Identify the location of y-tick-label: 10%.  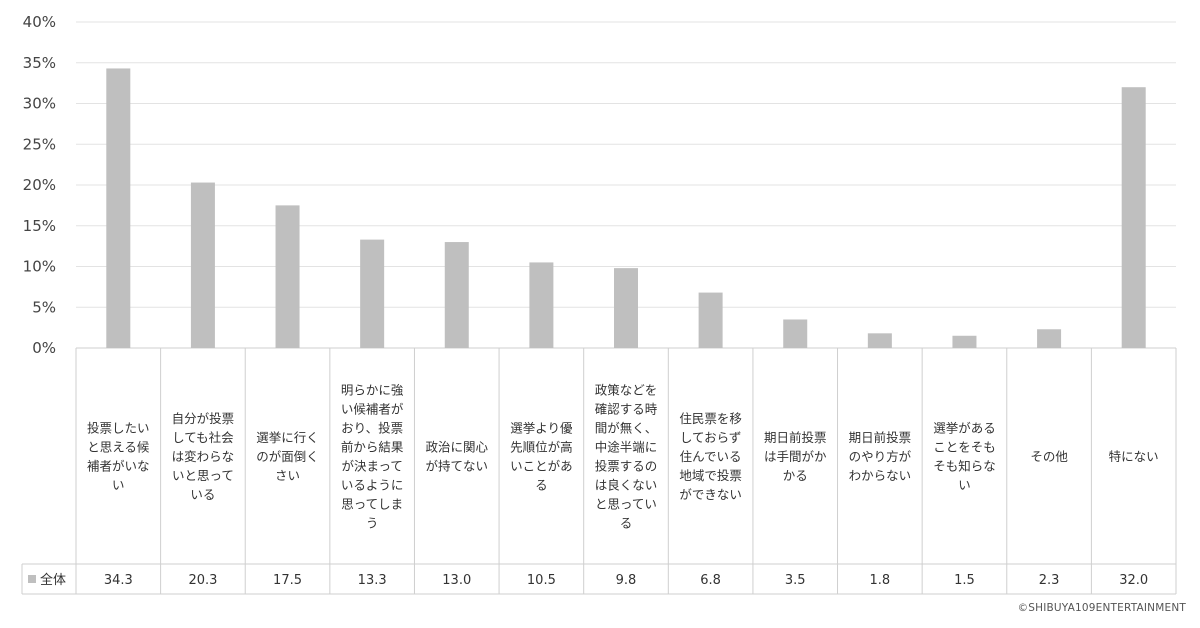
(39, 267).